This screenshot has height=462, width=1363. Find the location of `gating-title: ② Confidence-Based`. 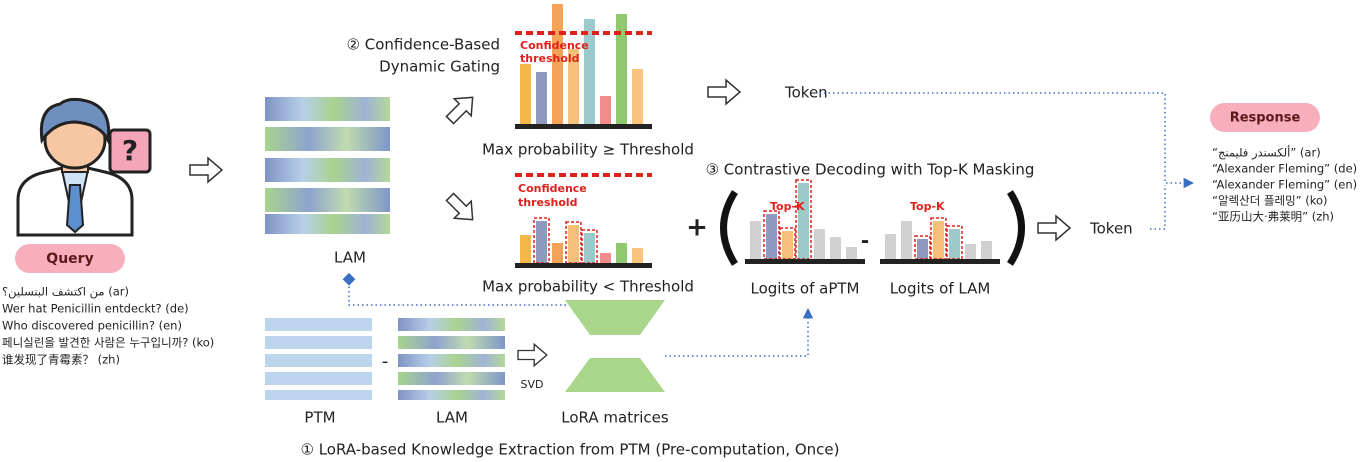

gating-title: ② Confidence-Based is located at coordinates (423, 45).